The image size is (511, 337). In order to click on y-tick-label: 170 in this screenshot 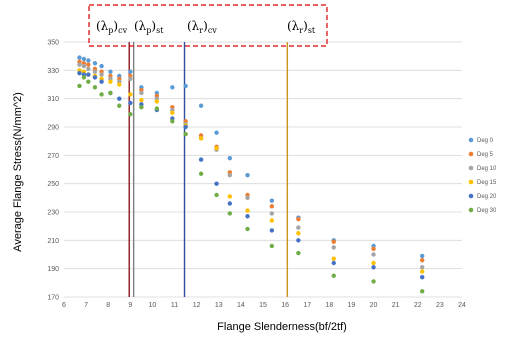, I will do `click(53, 298)`.